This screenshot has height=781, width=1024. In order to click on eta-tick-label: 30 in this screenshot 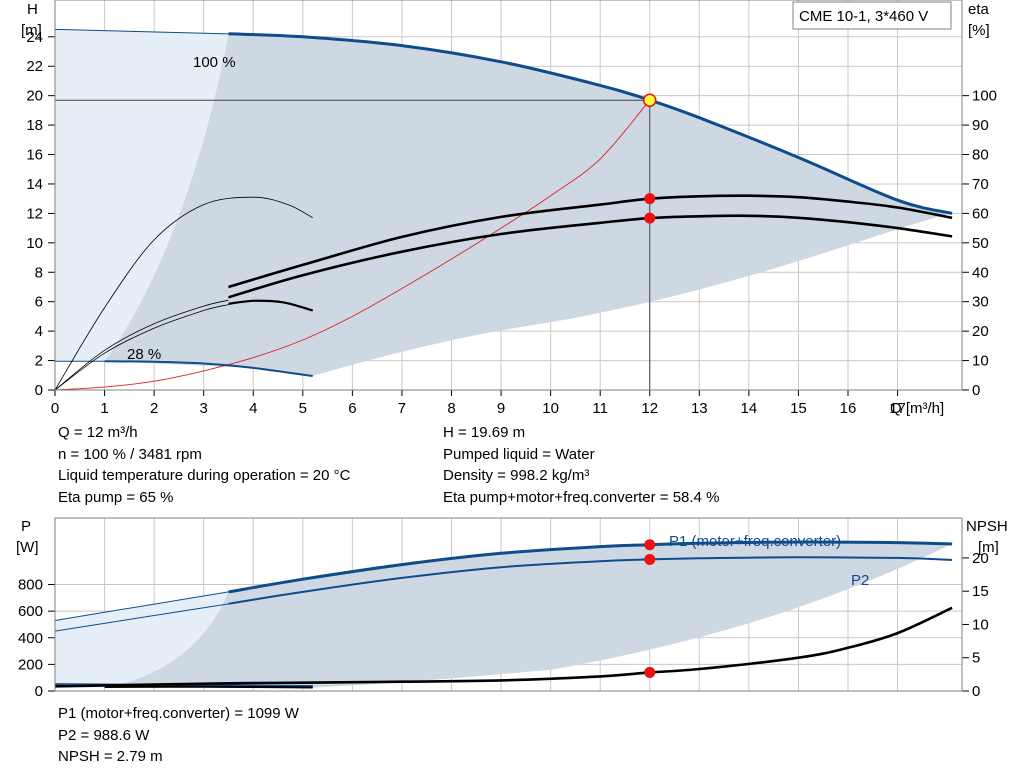, I will do `click(980, 302)`.